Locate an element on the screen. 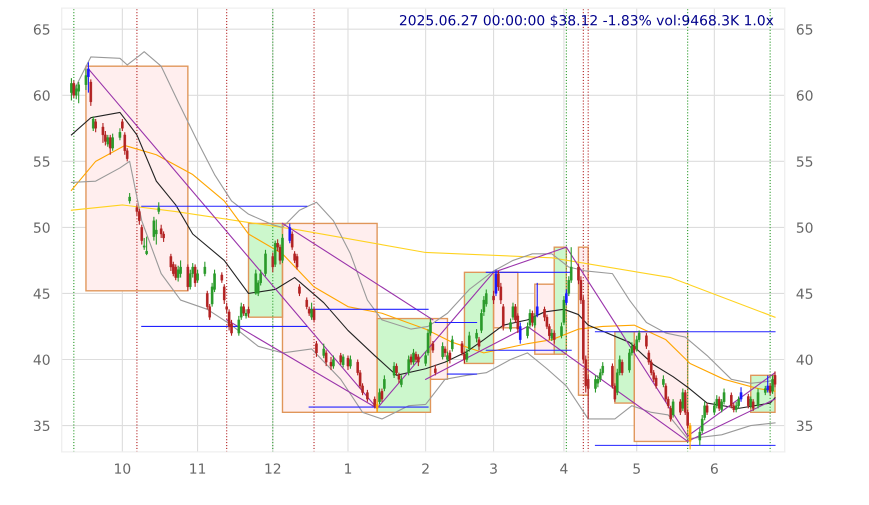  y2-tick-label: 45 is located at coordinates (804, 293).